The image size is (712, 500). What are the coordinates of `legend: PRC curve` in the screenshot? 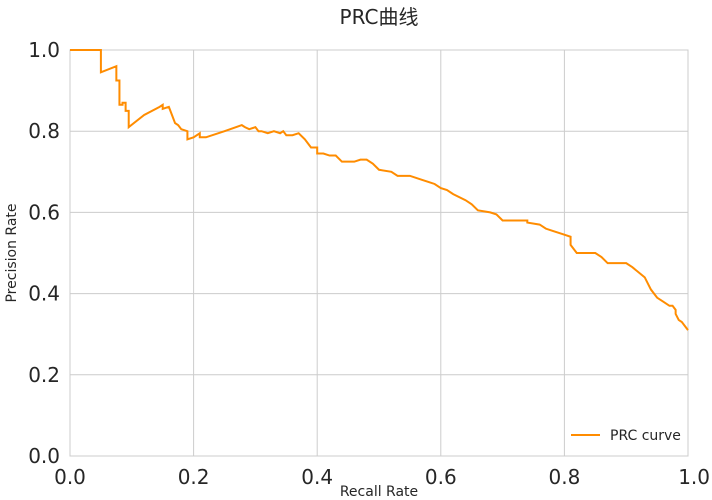 It's located at (626, 436).